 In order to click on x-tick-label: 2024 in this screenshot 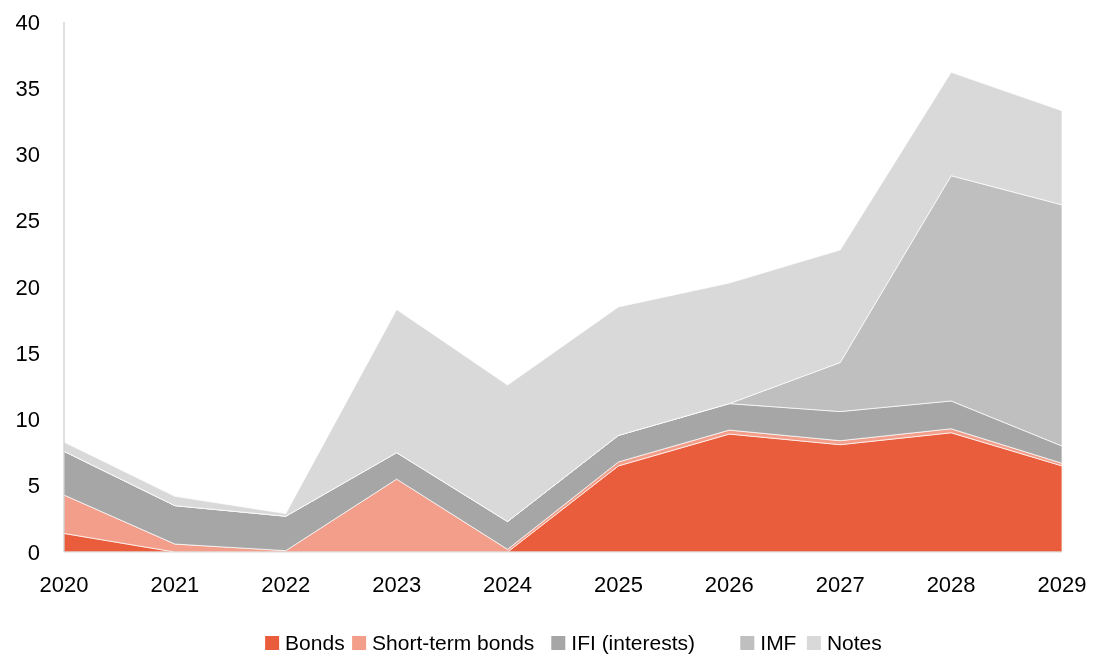, I will do `click(508, 584)`.